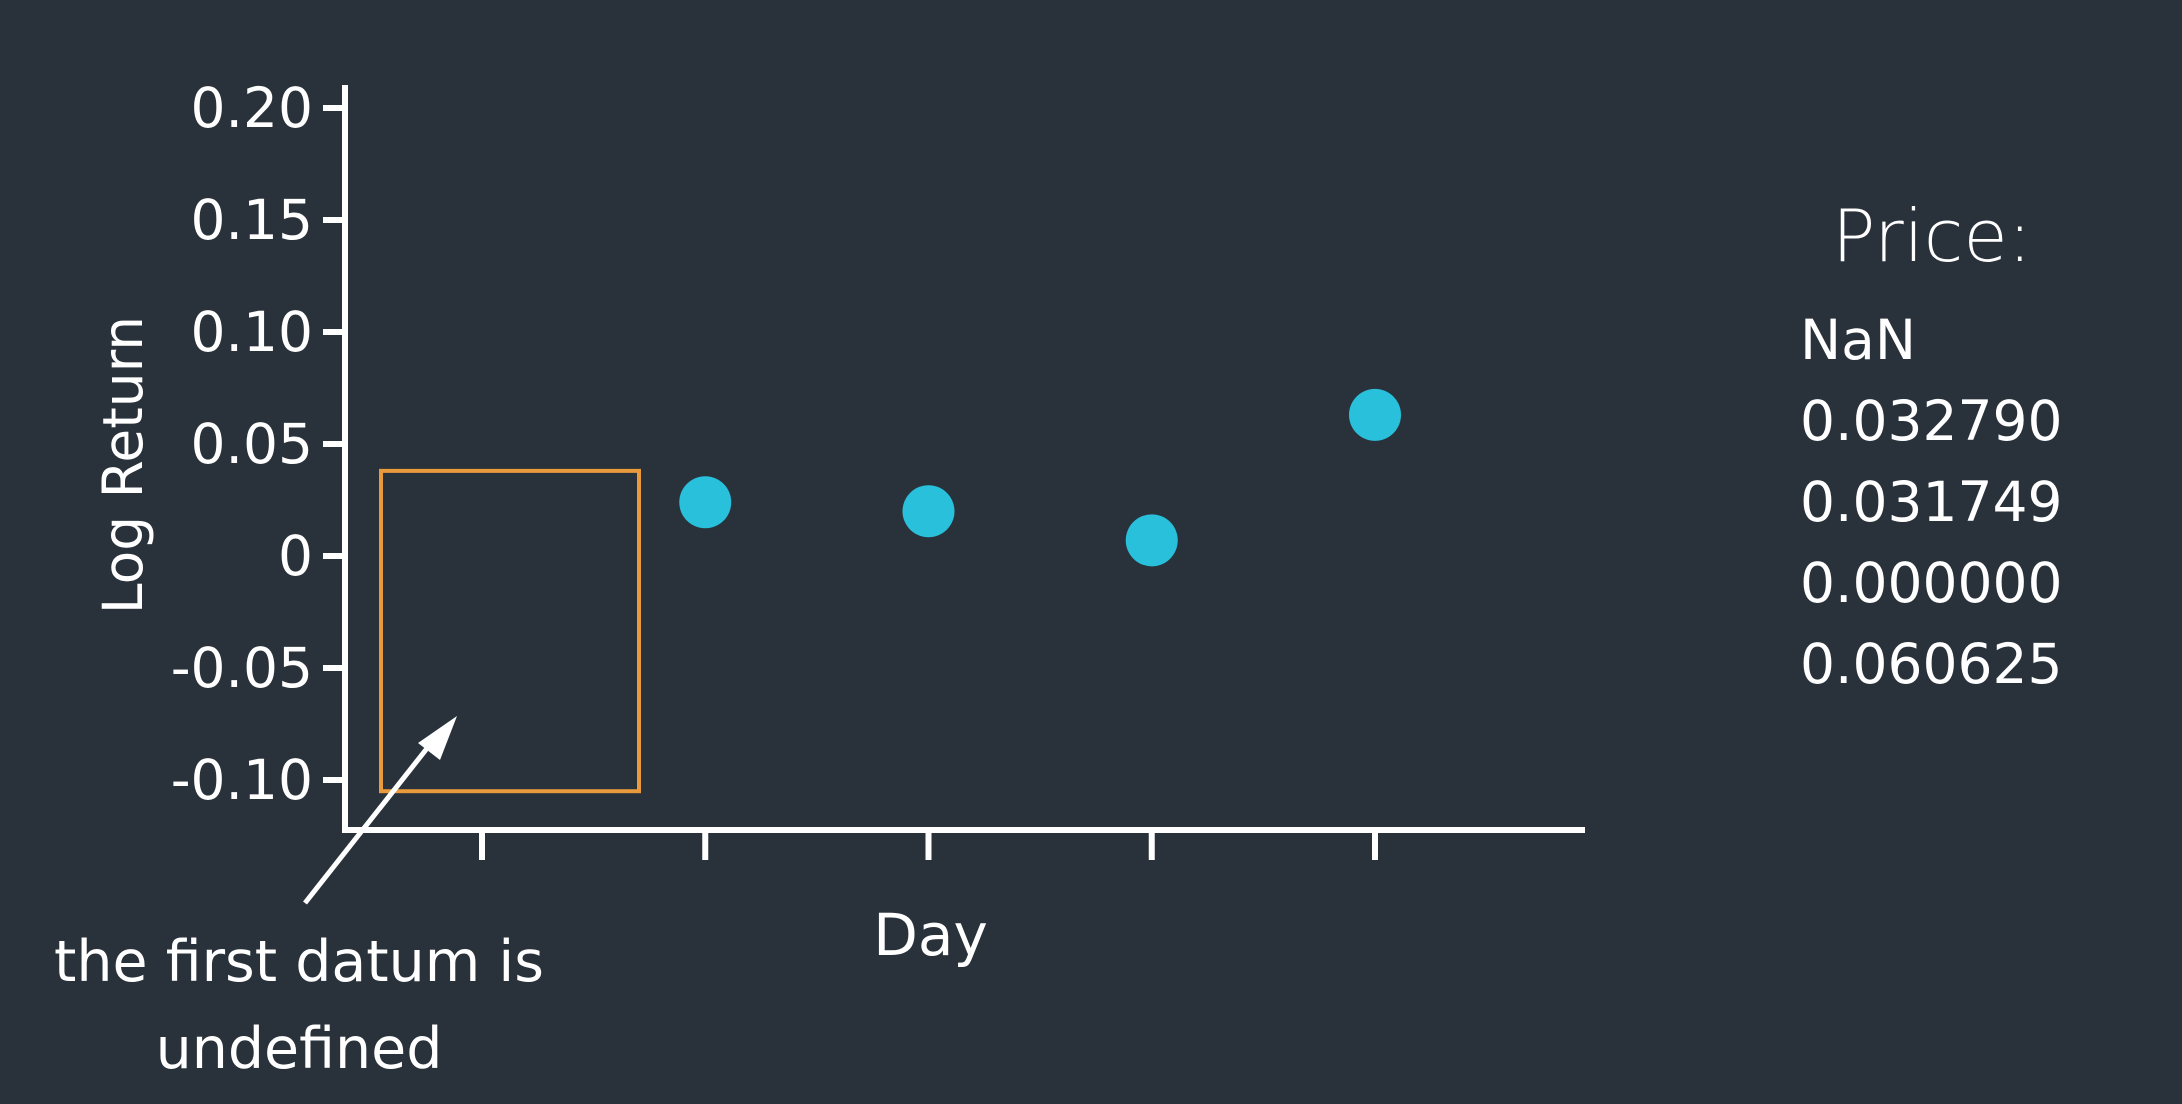  I want to click on price-value: 0.031749, so click(1931, 502).